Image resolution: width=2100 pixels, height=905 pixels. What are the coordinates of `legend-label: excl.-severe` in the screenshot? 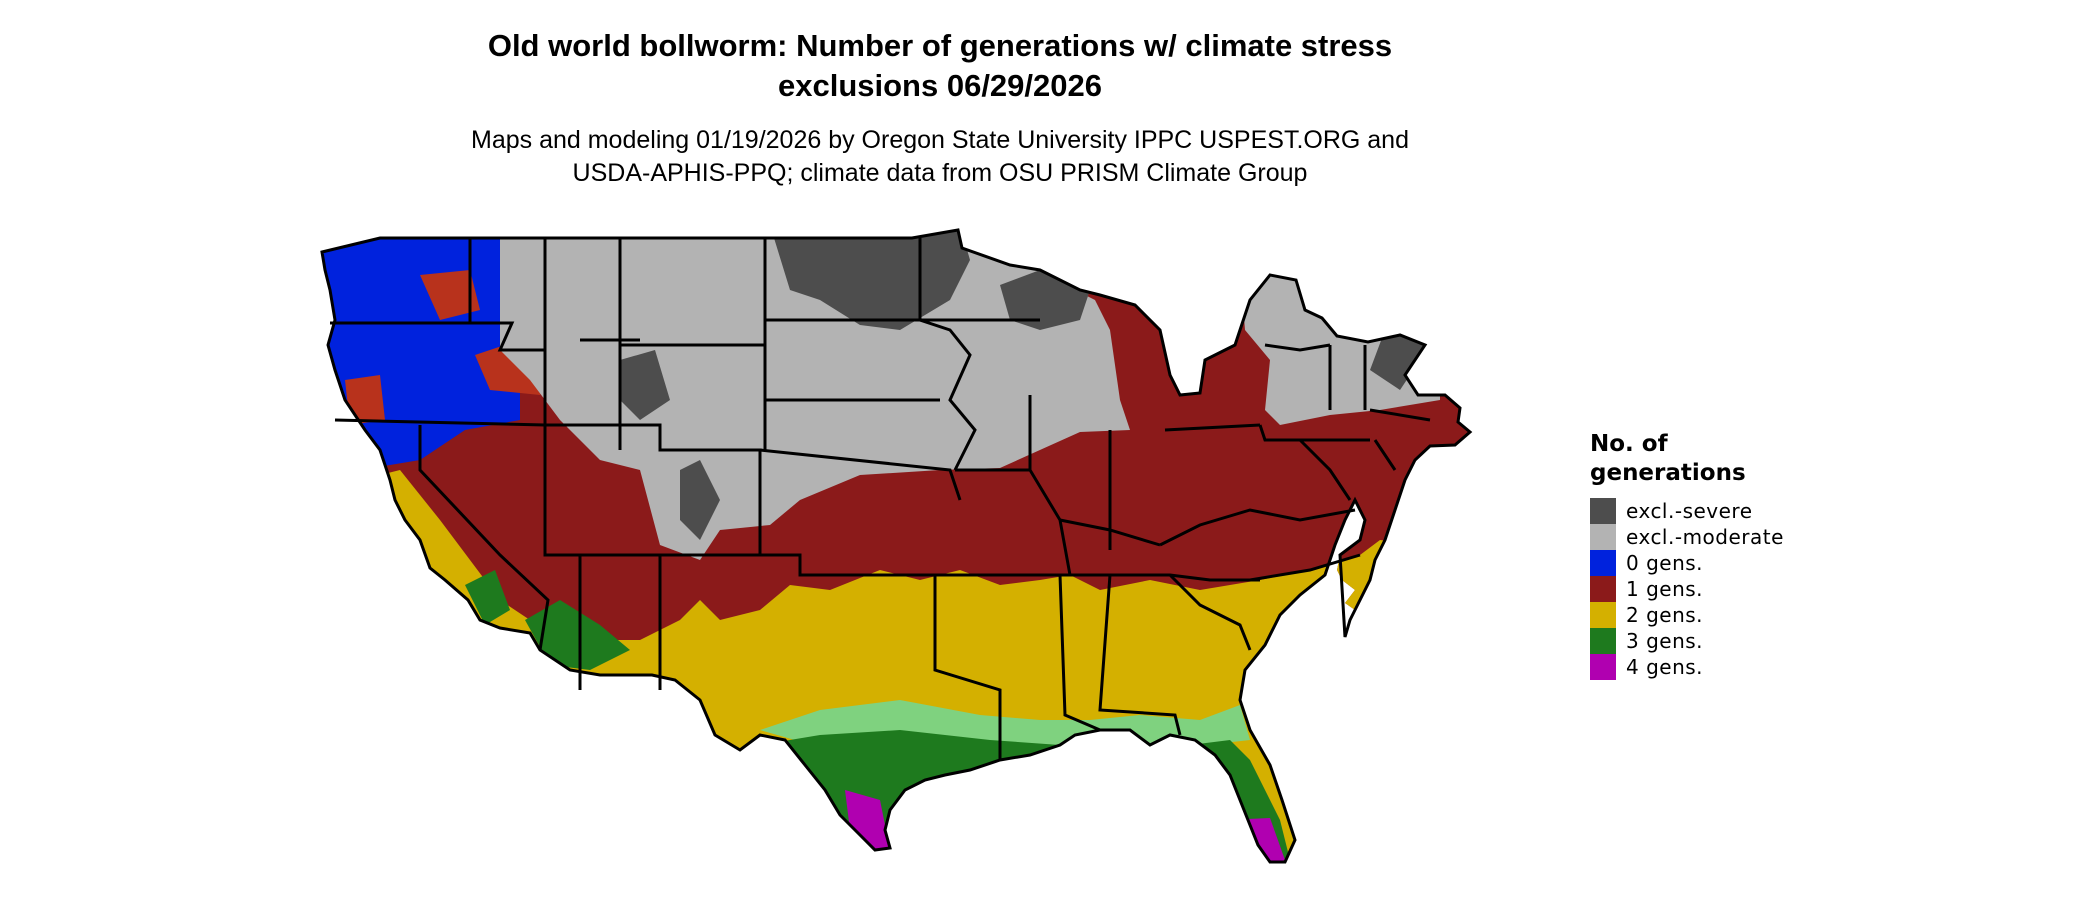 It's located at (1689, 511).